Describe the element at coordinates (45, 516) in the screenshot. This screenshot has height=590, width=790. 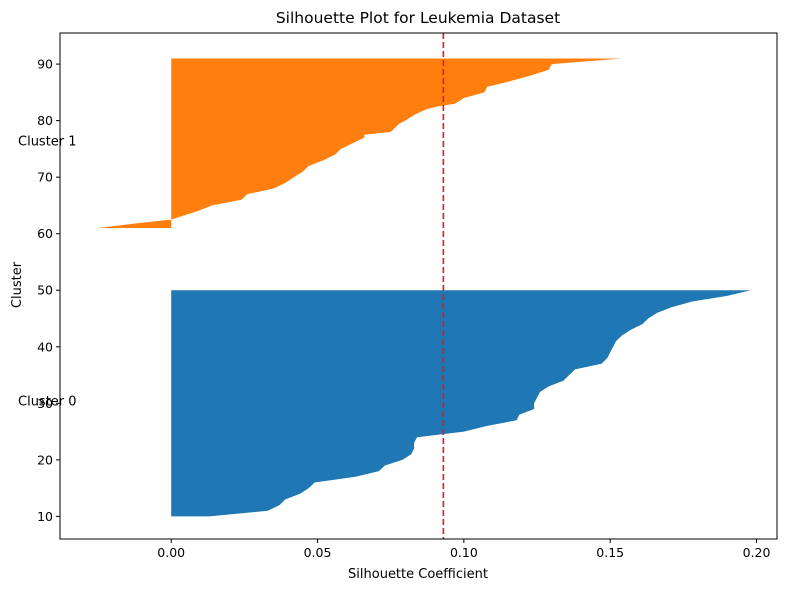
I see `y-tick-label: 10` at that location.